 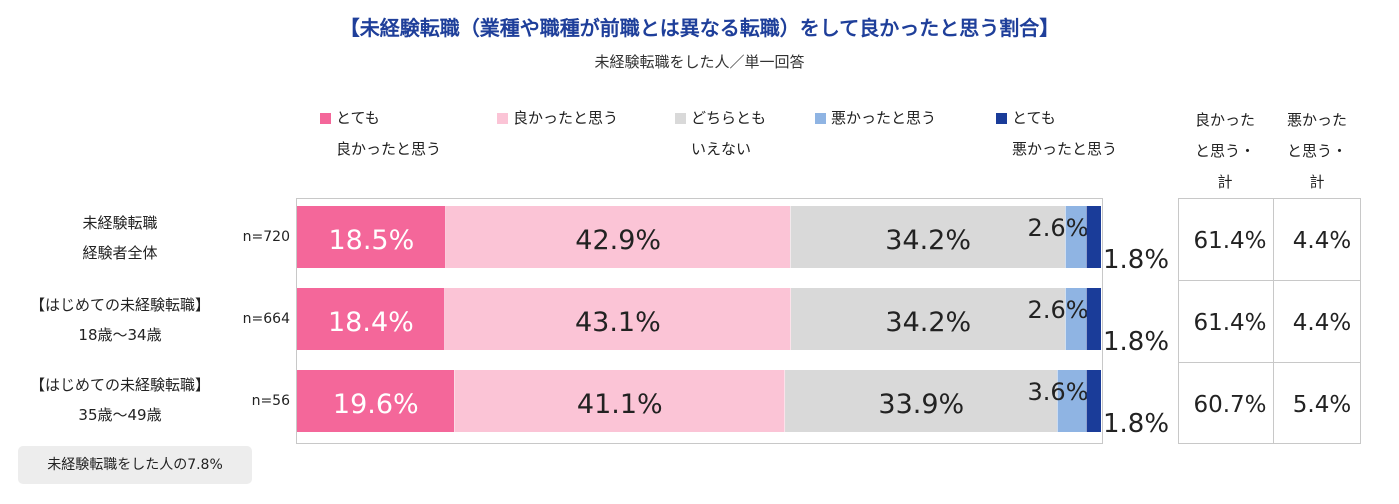 I want to click on data-label-very-good: 18.4%, so click(x=371, y=322).